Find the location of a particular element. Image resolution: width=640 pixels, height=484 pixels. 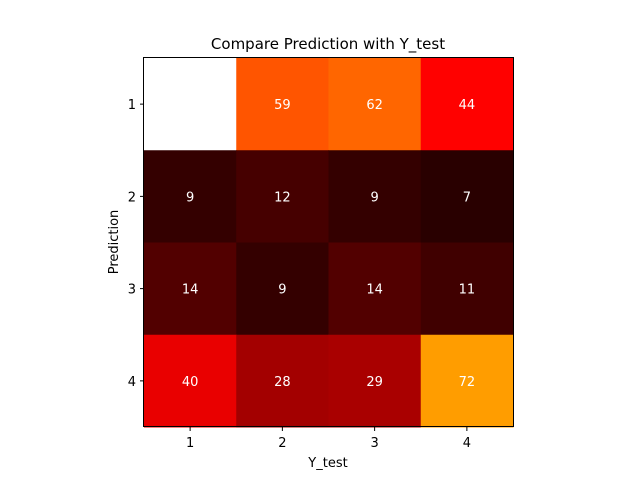

cell-value-label: 7 is located at coordinates (467, 197).